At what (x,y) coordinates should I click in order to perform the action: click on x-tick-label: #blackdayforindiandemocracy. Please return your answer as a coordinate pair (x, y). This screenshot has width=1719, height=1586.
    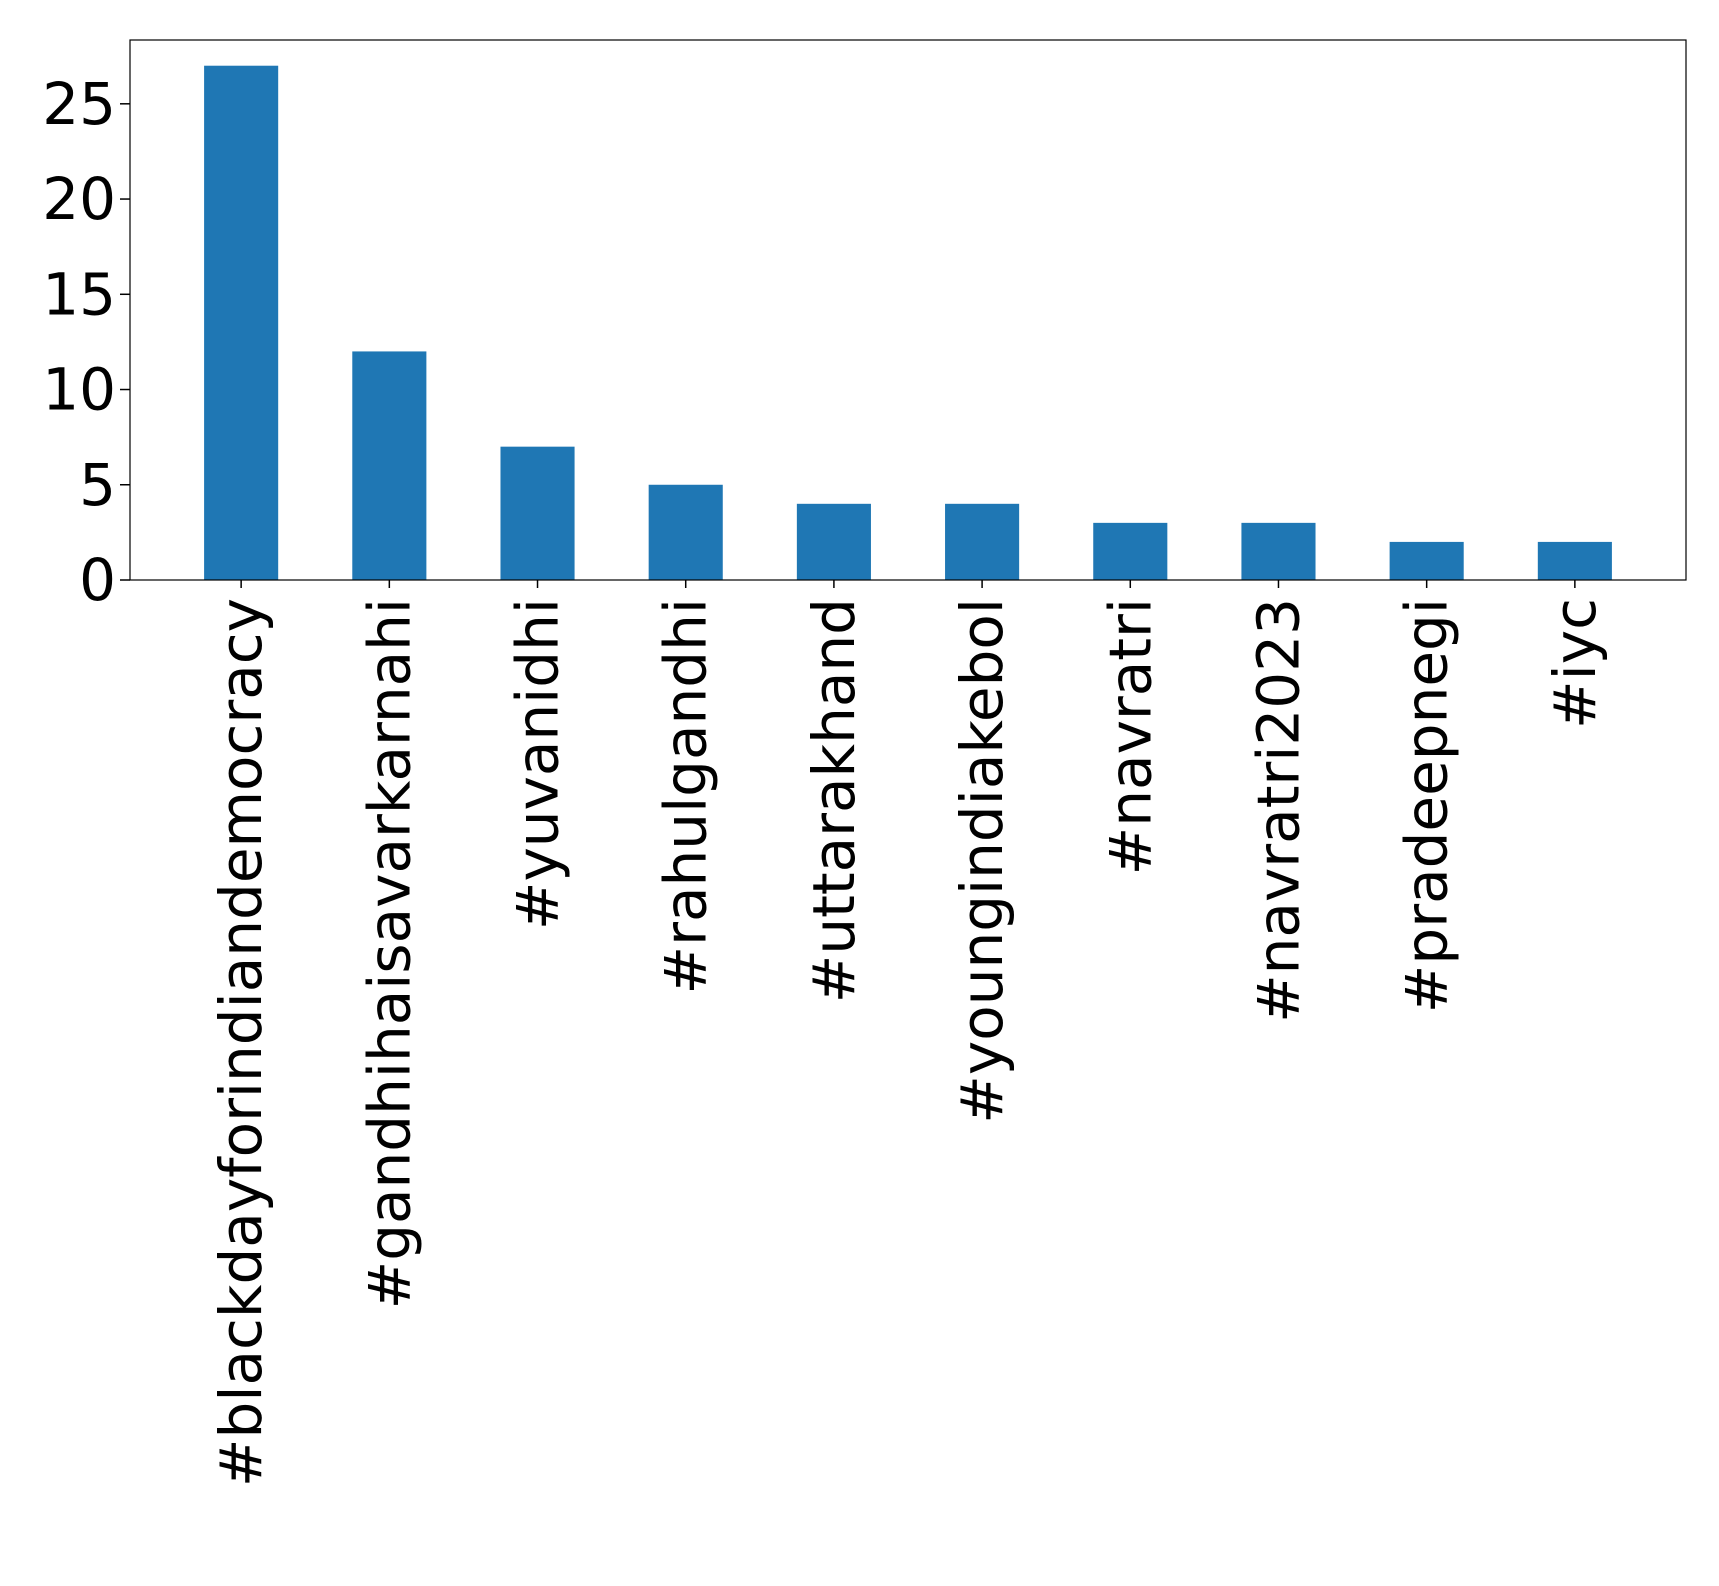
    Looking at the image, I should click on (241, 1042).